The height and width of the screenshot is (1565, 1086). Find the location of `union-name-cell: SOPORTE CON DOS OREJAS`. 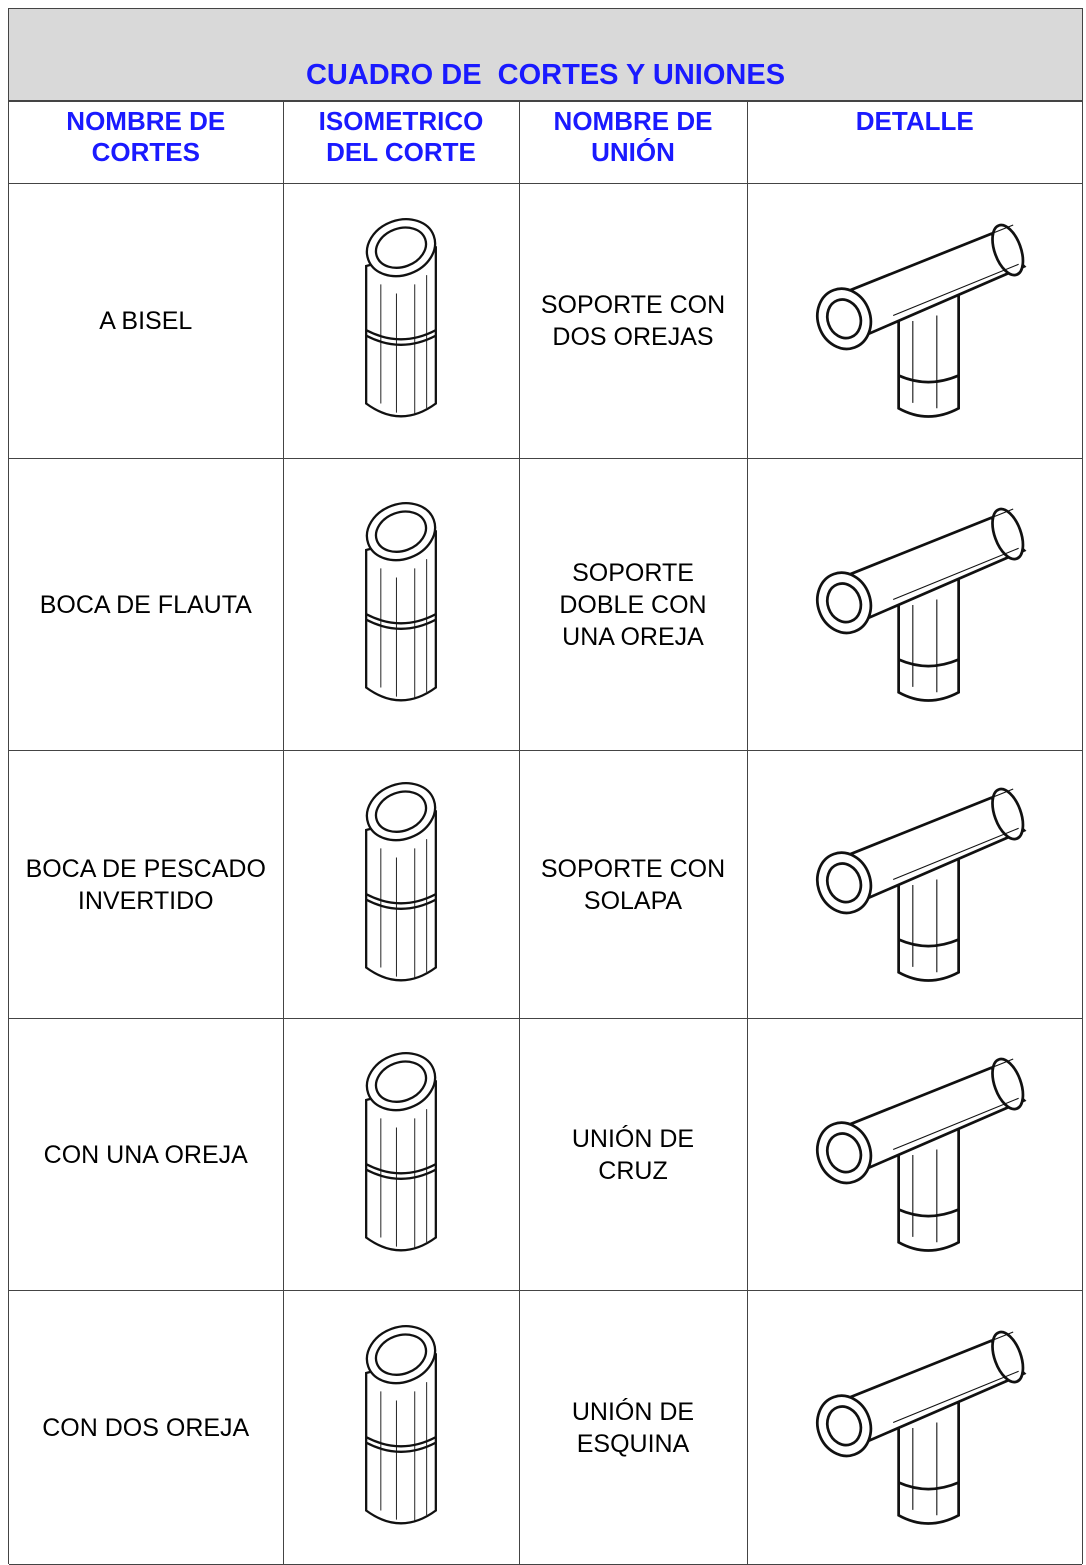

union-name-cell: SOPORTE CON DOS OREJAS is located at coordinates (633, 321).